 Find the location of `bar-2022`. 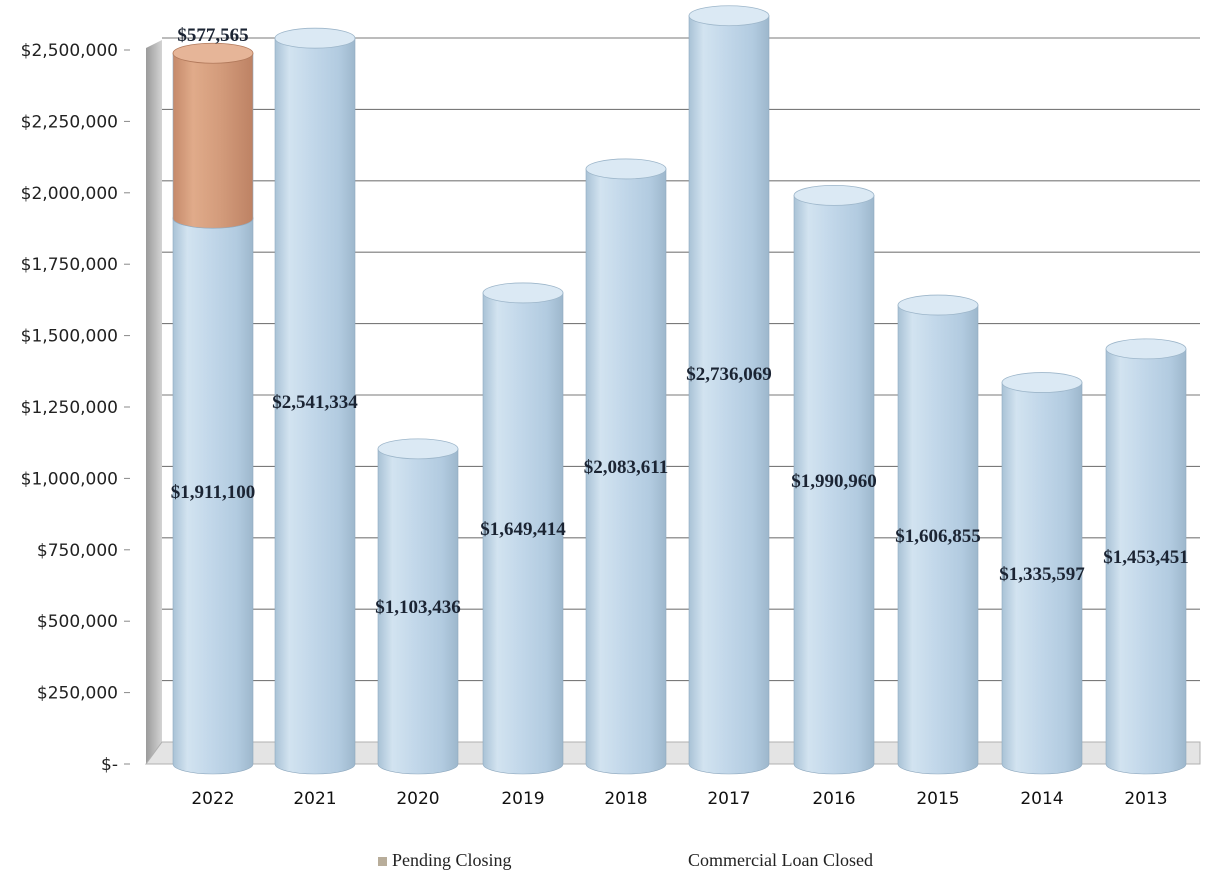

bar-2022 is located at coordinates (213, 408).